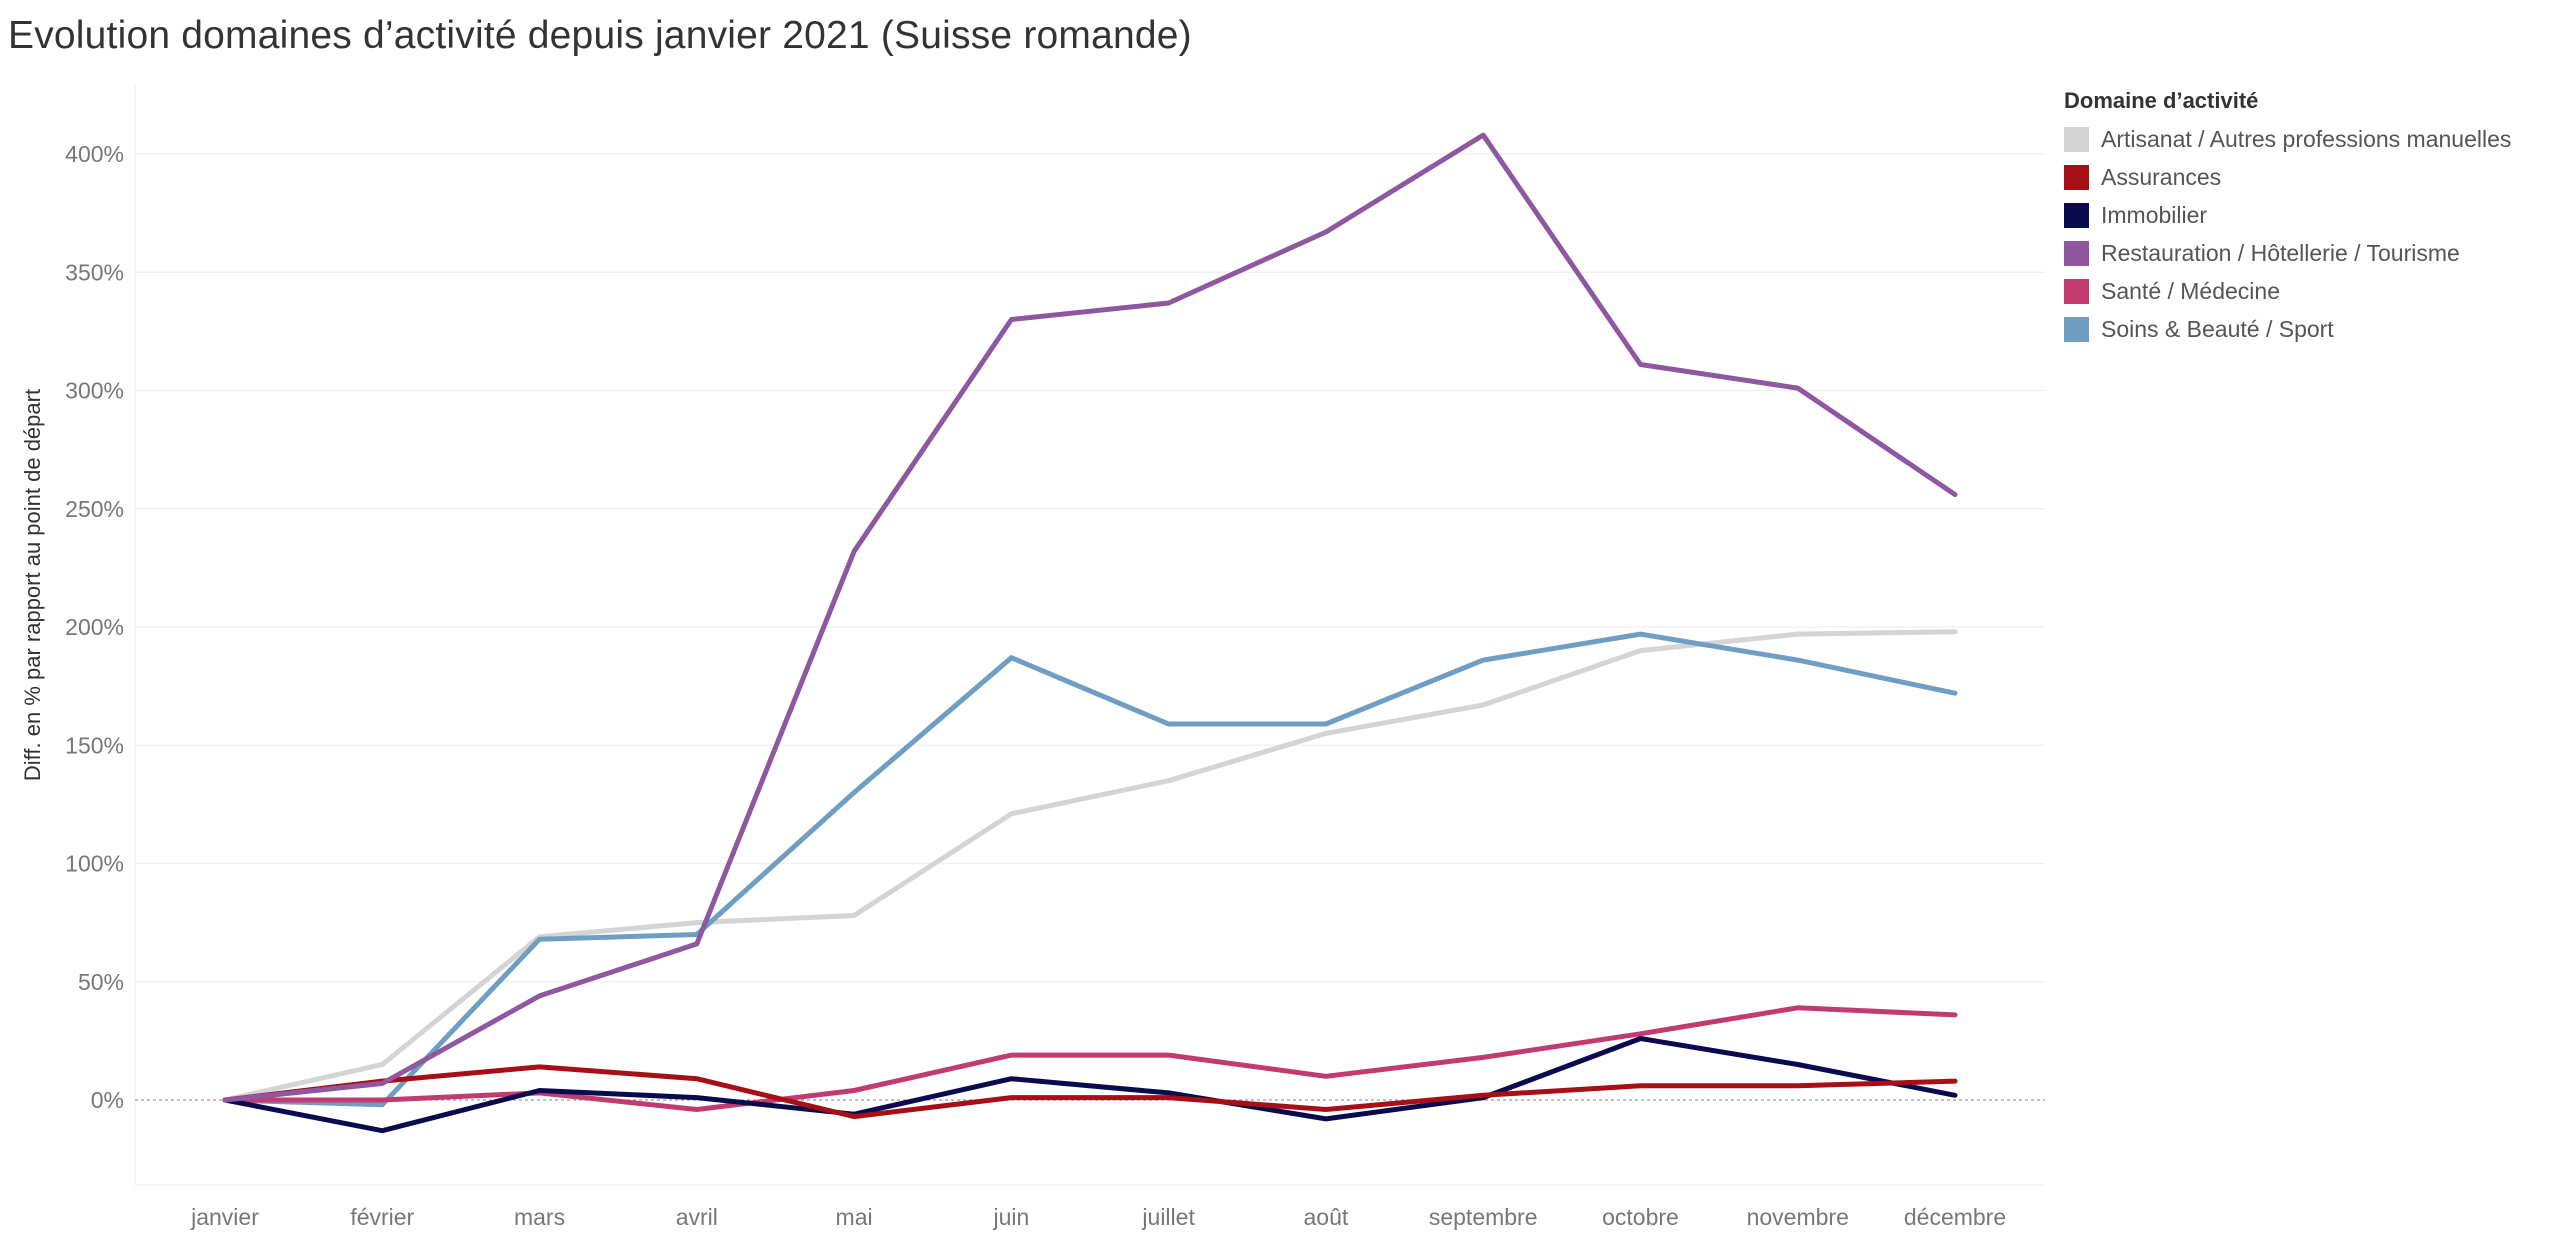  What do you see at coordinates (1010, 1217) in the screenshot?
I see `x-tick-label: juin` at bounding box center [1010, 1217].